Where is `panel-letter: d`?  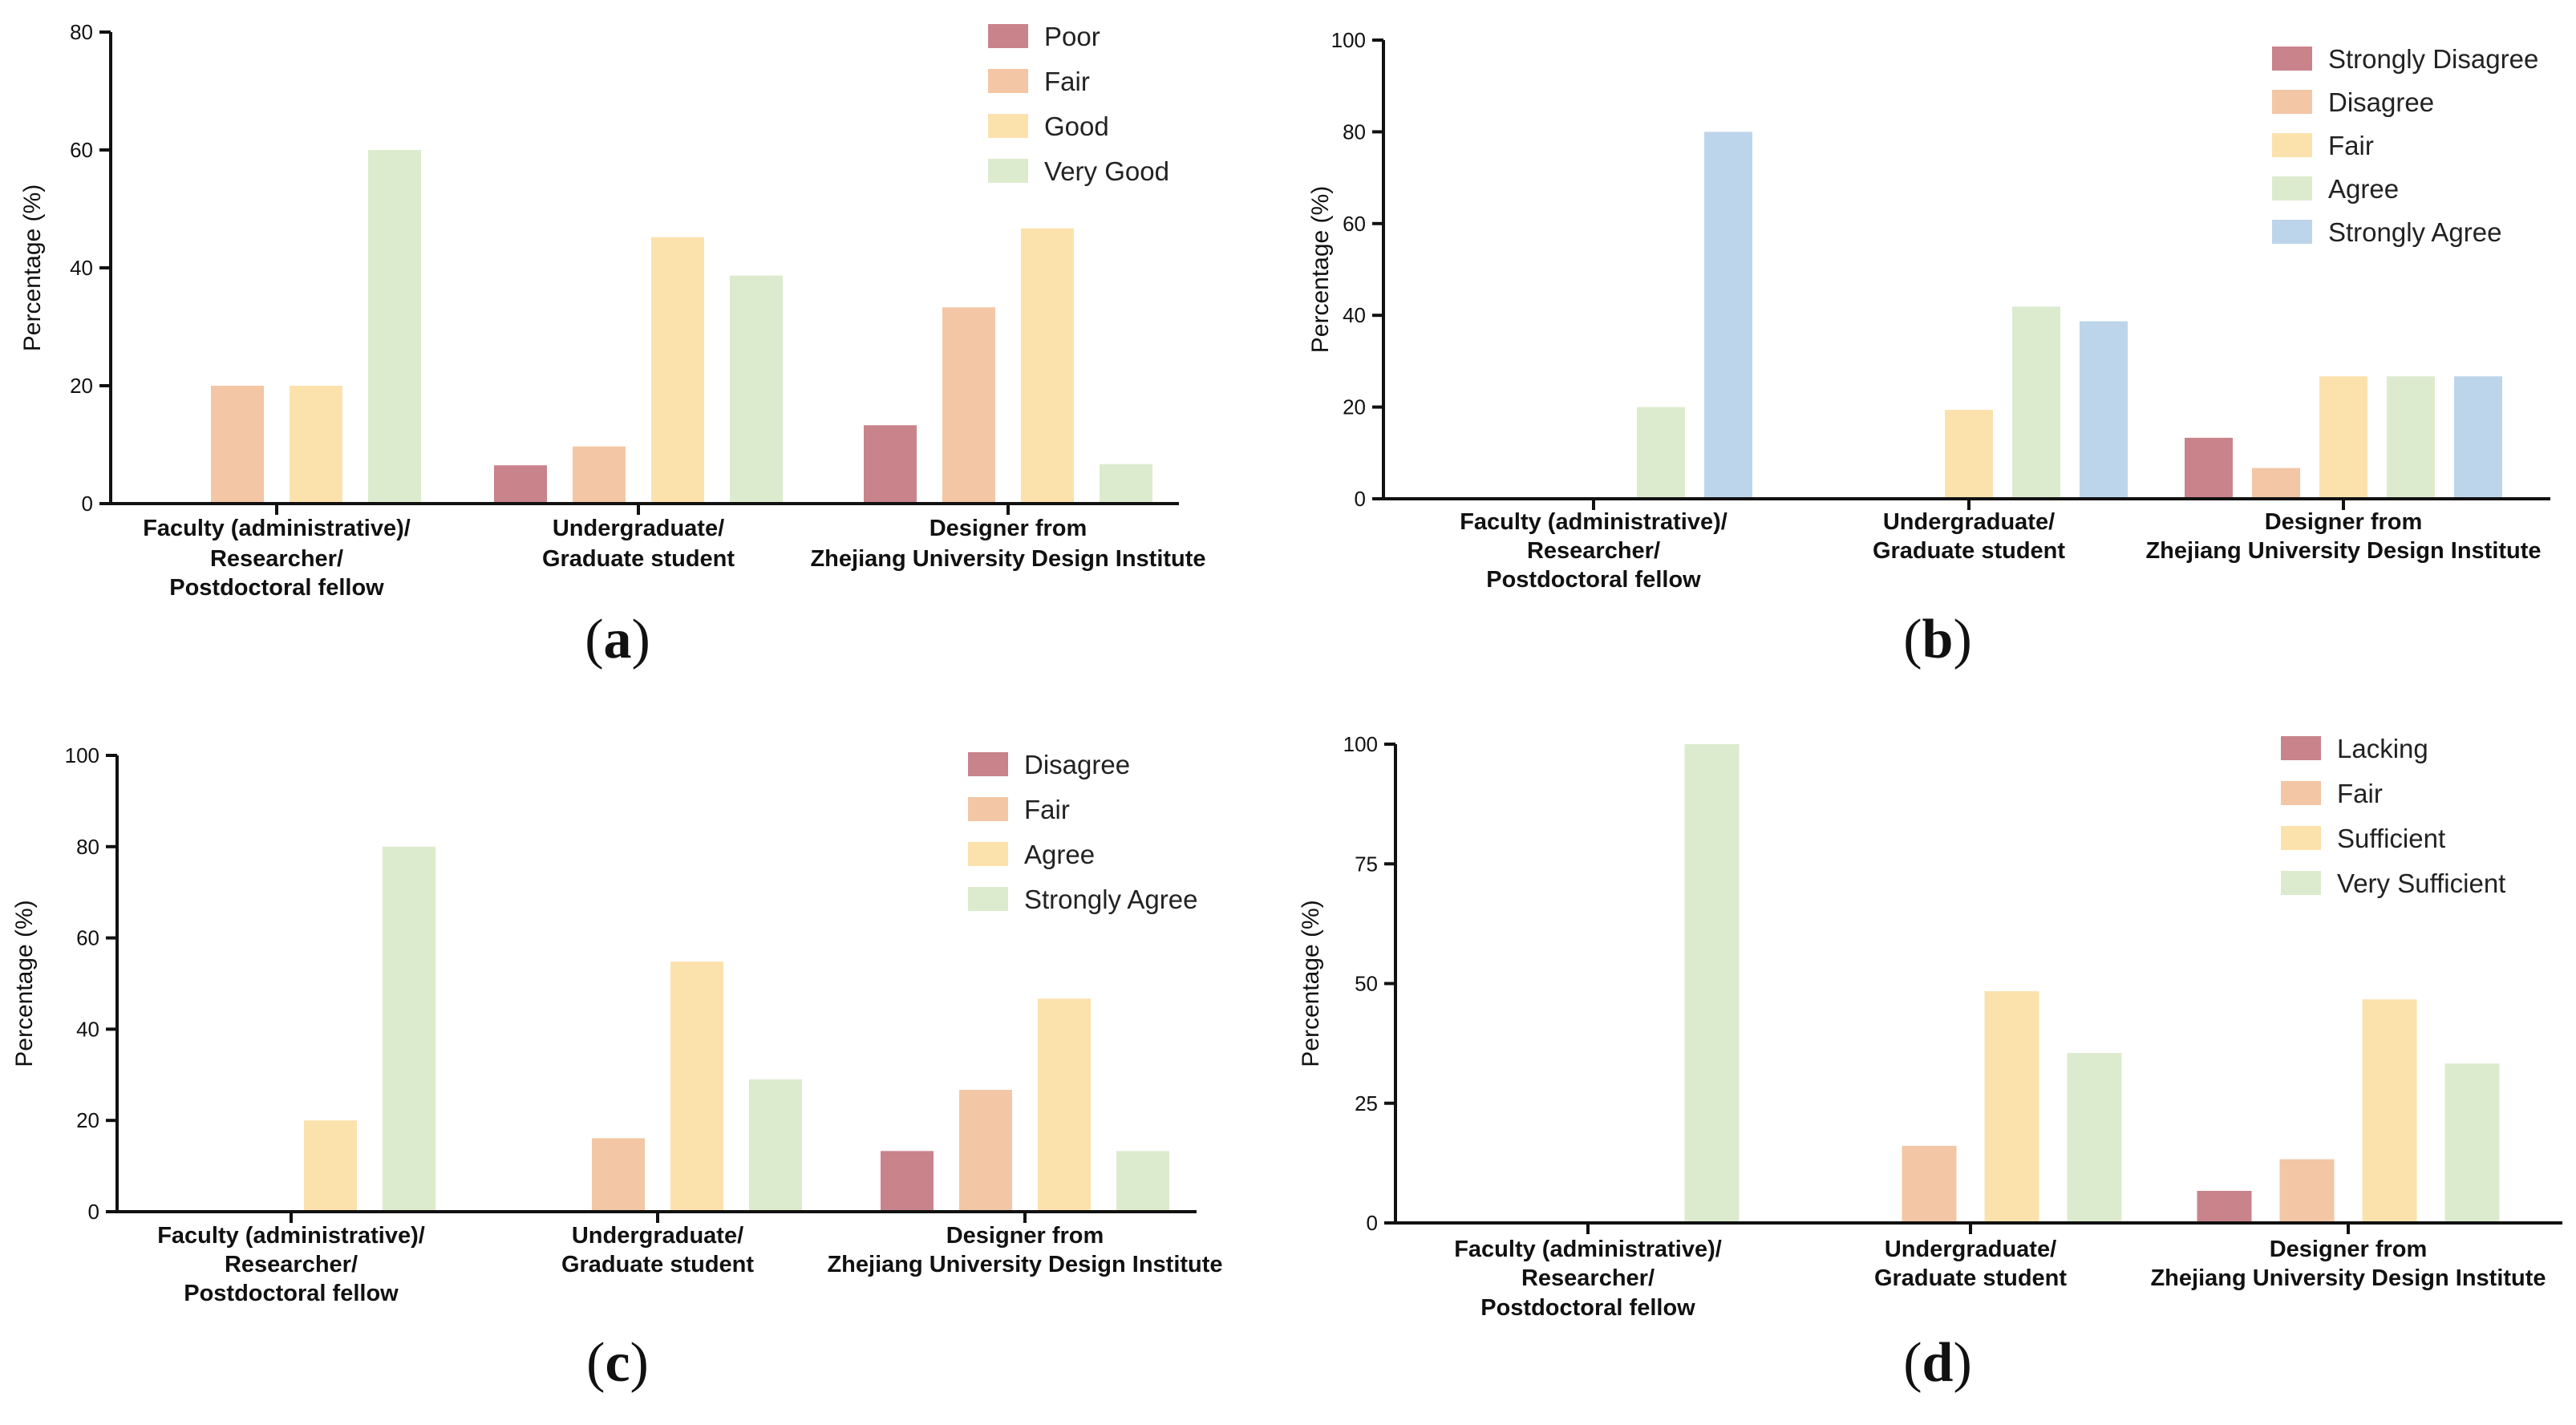 panel-letter: d is located at coordinates (1938, 1363).